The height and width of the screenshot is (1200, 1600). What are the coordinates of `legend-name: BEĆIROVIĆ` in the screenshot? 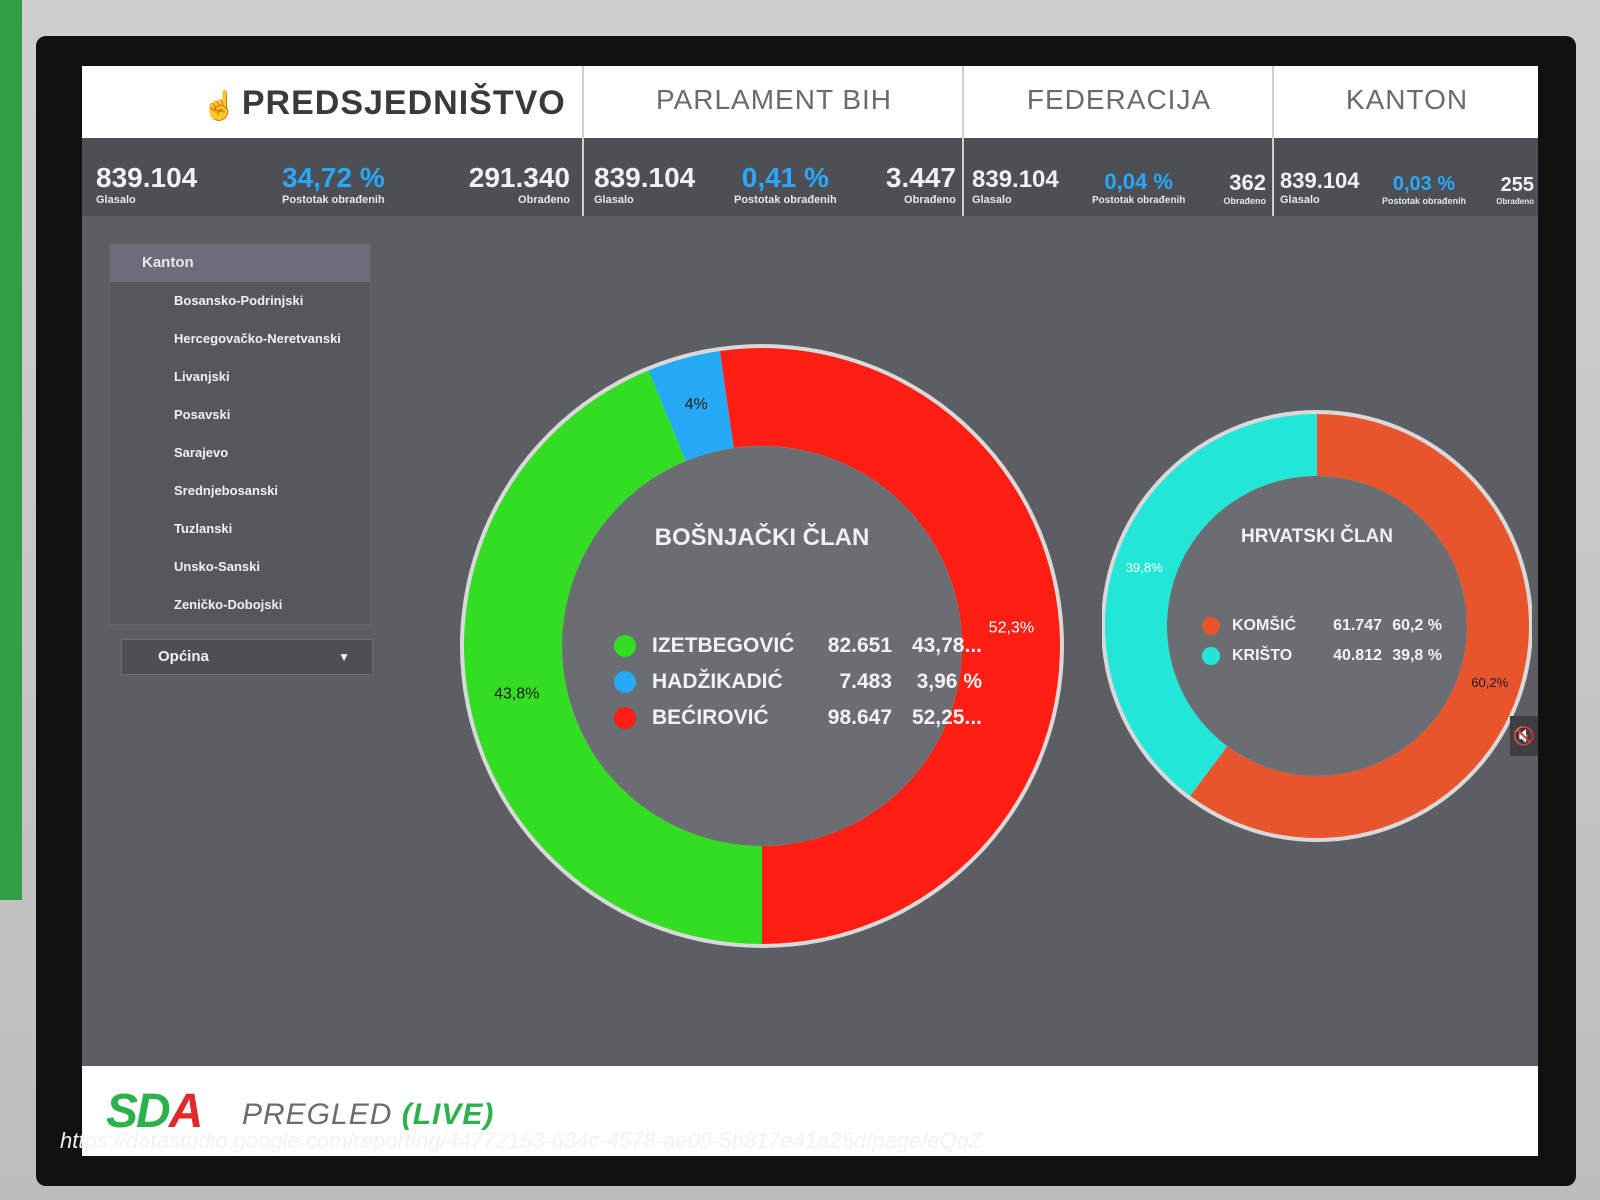 It's located at (710, 717).